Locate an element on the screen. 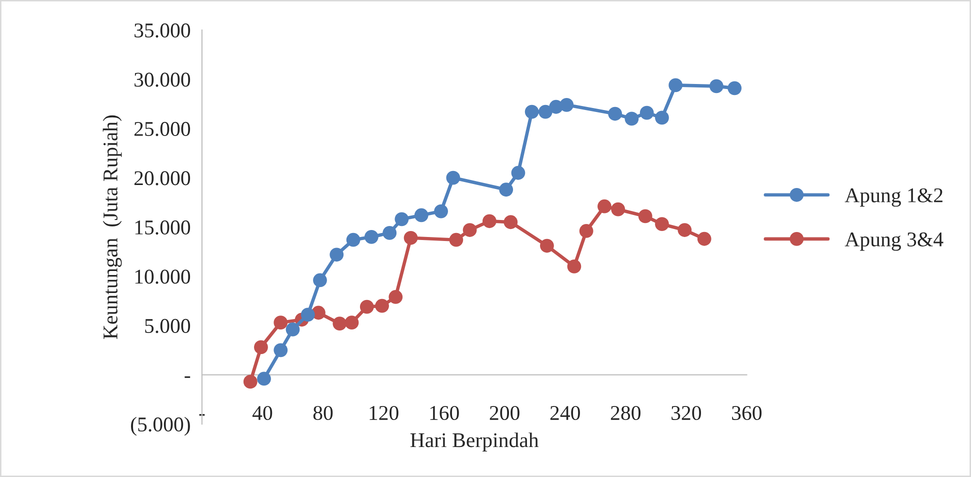  y-tick-label: 20.000 is located at coordinates (162, 178).